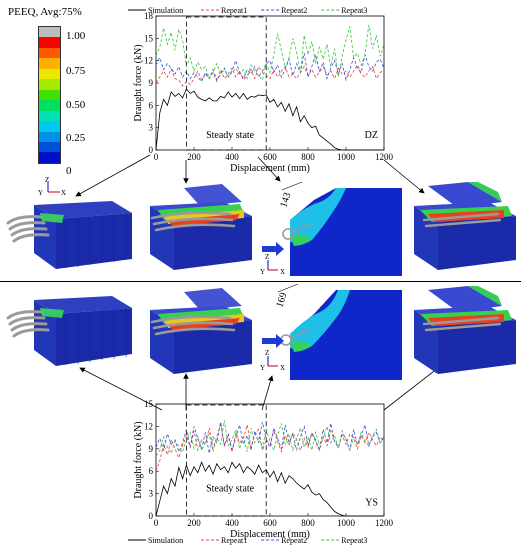 The image size is (521, 550). I want to click on steady-state-box, so click(226, 83).